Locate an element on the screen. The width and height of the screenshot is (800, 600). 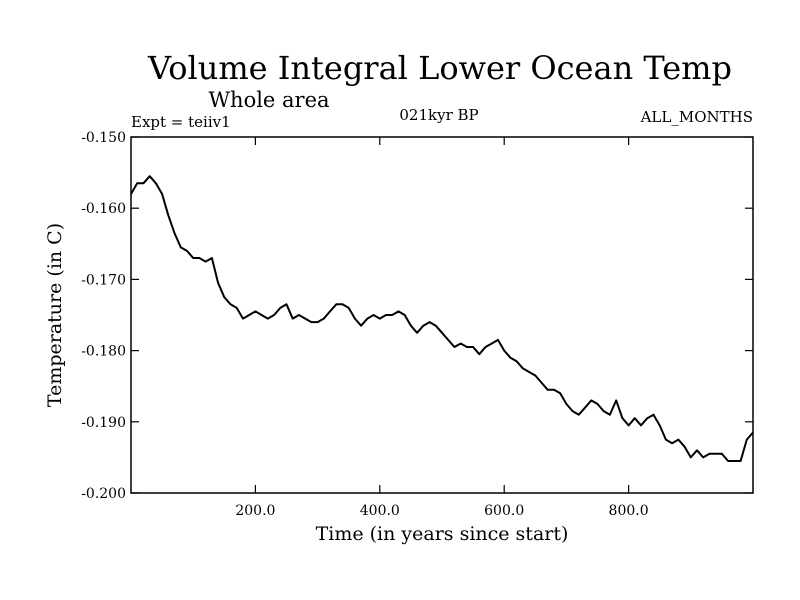
y-tick-label: -0.170 is located at coordinates (103, 280).